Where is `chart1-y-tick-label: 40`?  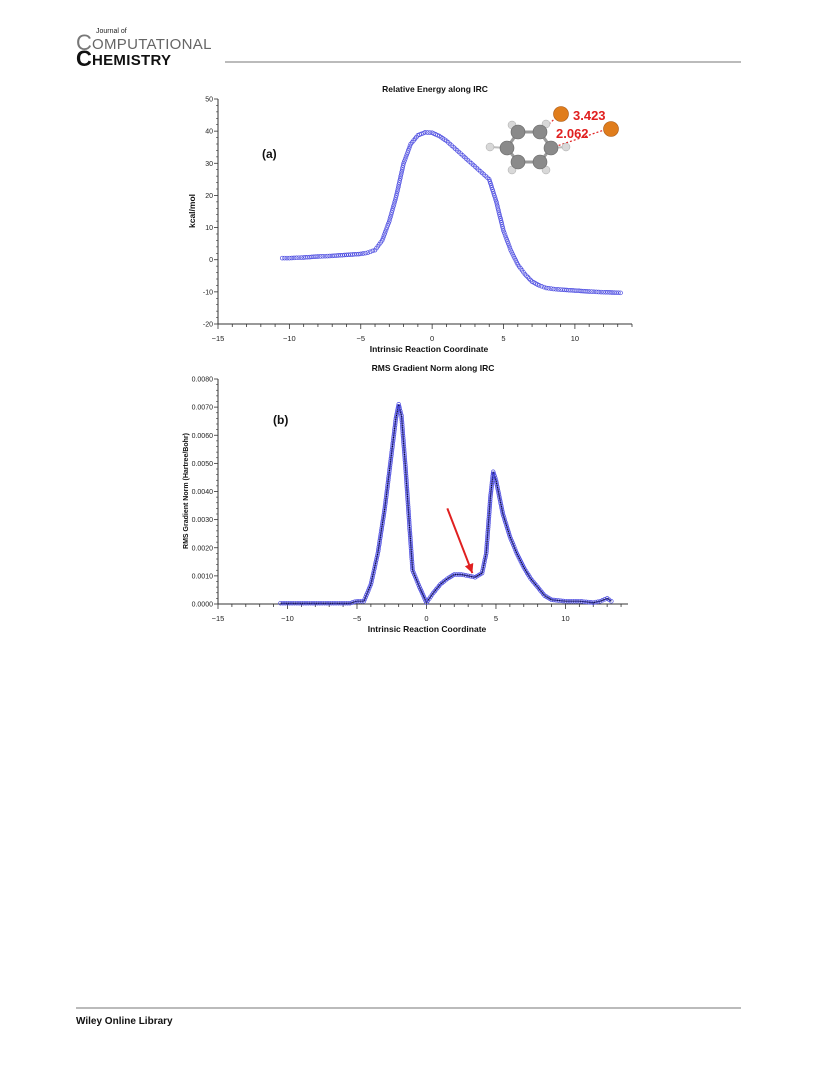
chart1-y-tick-label: 40 is located at coordinates (209, 132).